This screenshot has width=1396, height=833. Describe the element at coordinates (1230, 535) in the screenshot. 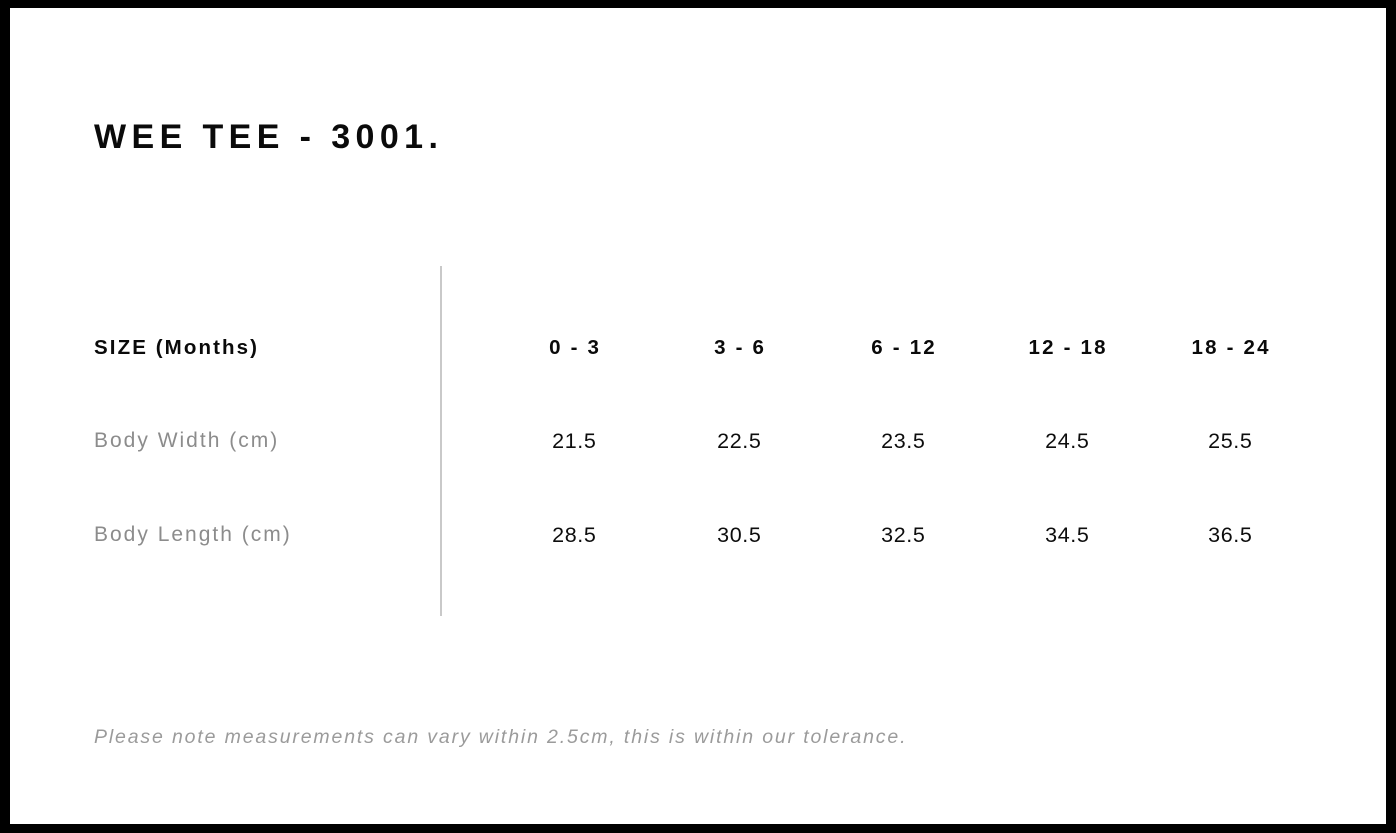

I see `cell-body-length-18-24: 36.5` at that location.